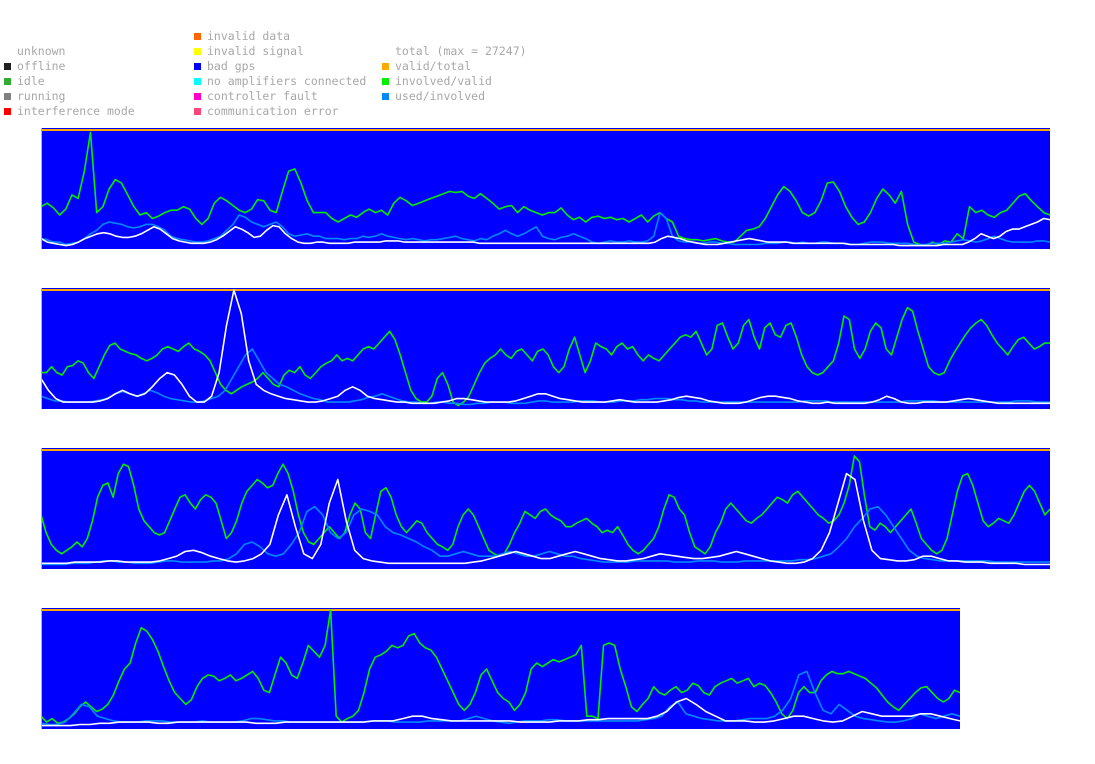 This screenshot has height=764, width=1095. What do you see at coordinates (76, 111) in the screenshot?
I see `legend-label: interference mode` at bounding box center [76, 111].